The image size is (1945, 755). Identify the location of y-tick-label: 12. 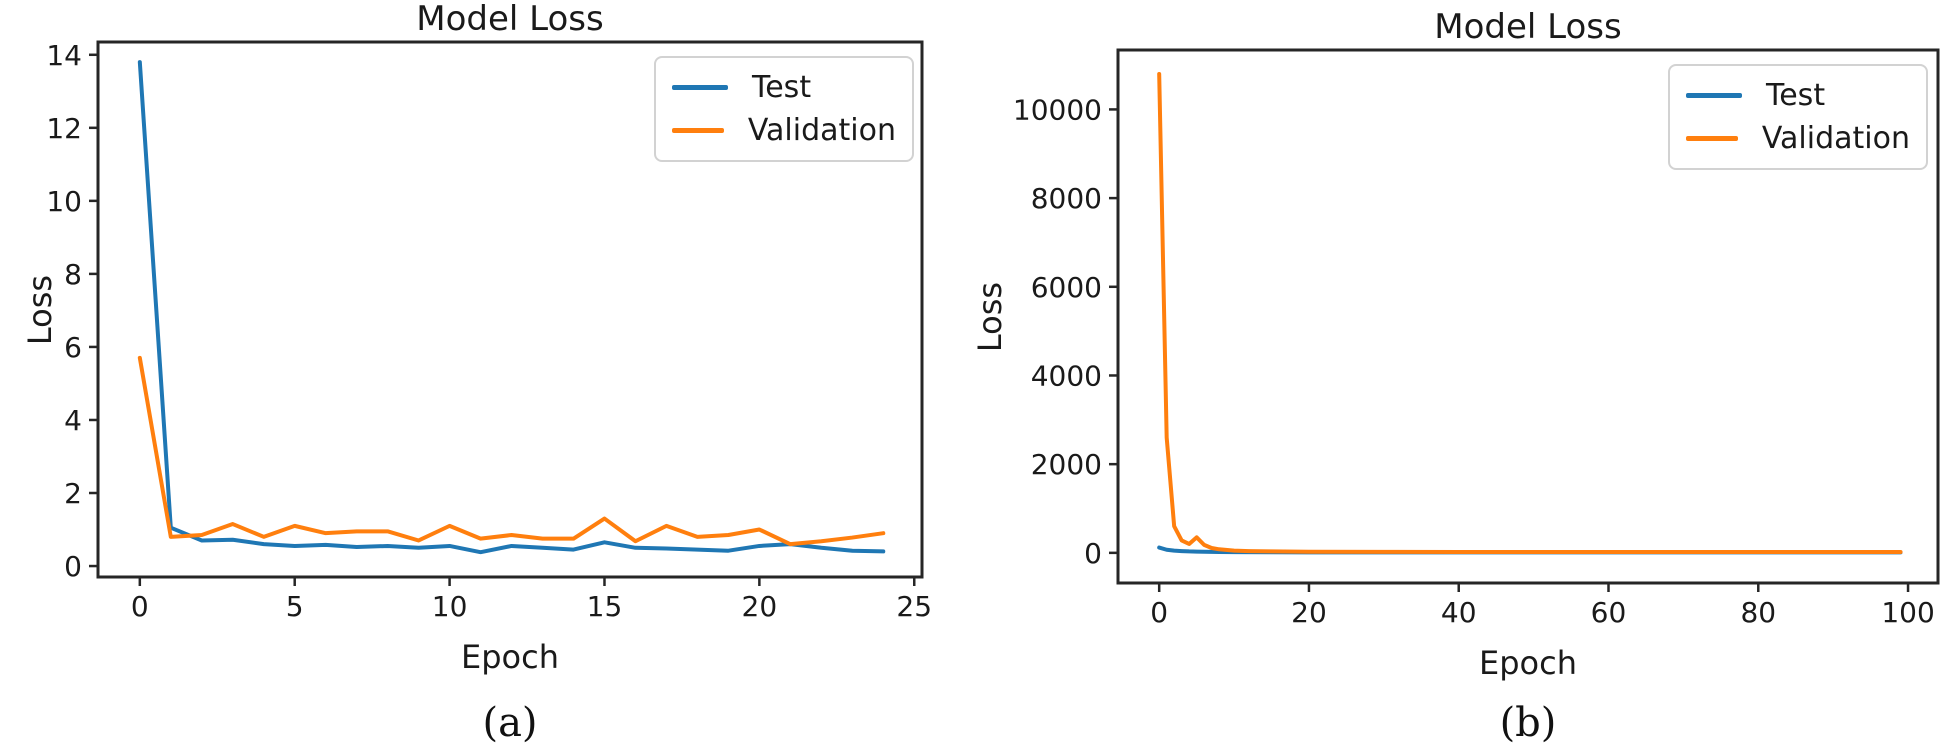
(64, 128).